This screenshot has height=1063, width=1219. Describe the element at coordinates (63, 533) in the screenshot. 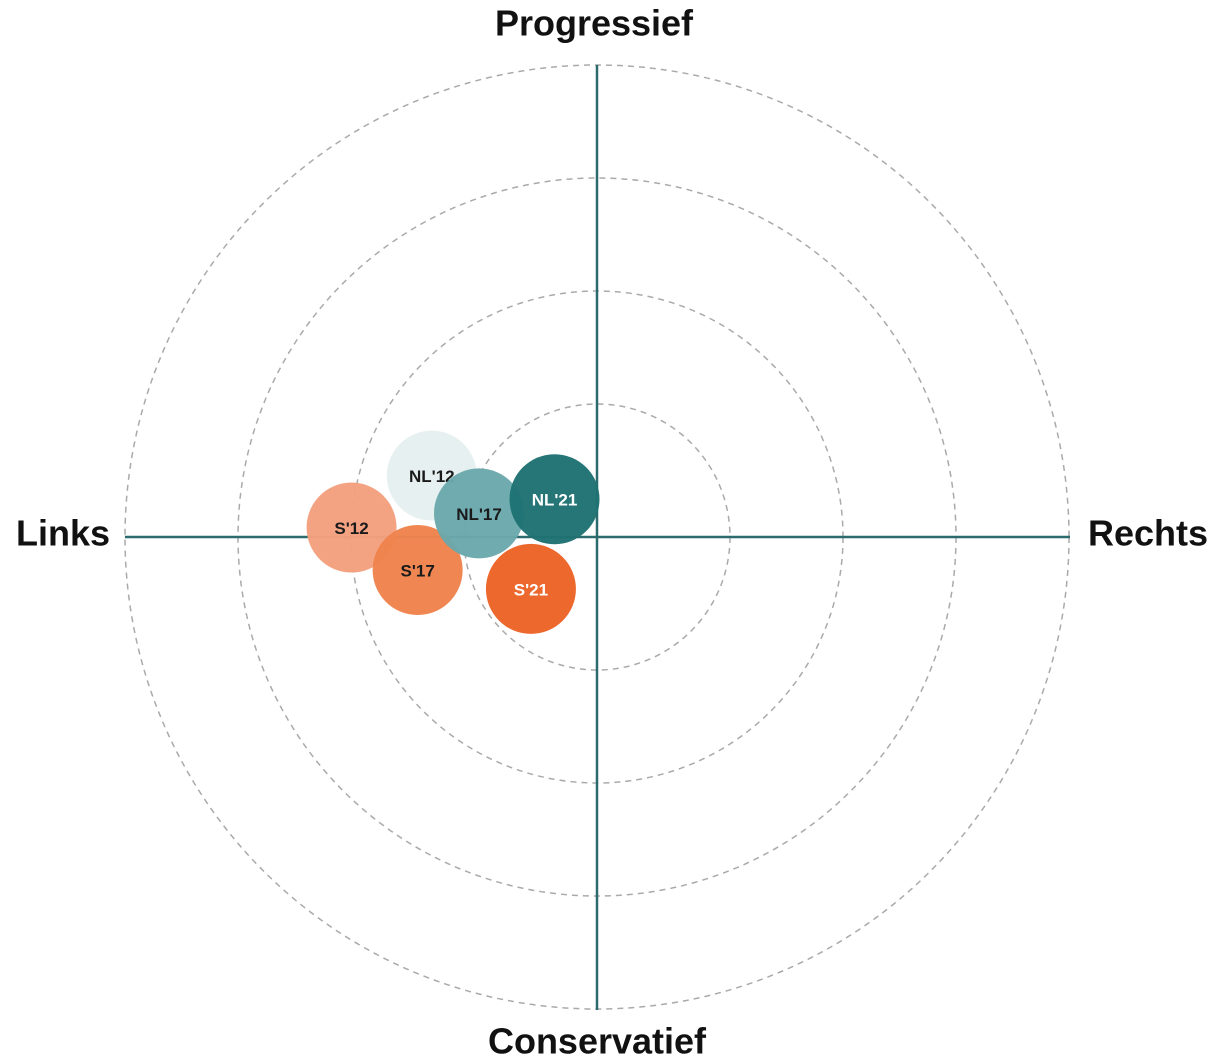

I see `left-label: Links` at that location.